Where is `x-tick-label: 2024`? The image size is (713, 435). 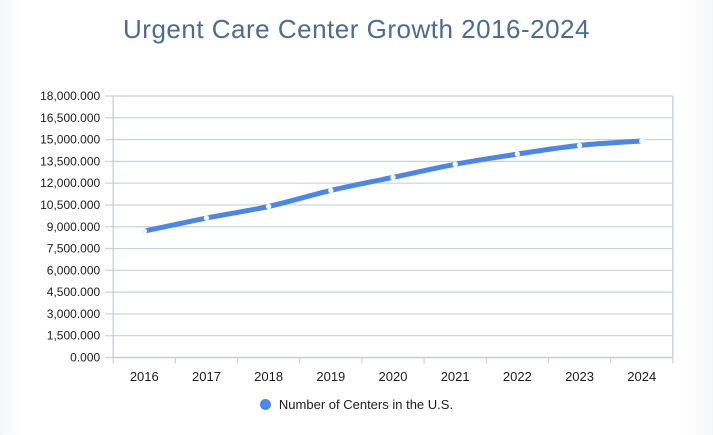 x-tick-label: 2024 is located at coordinates (641, 376).